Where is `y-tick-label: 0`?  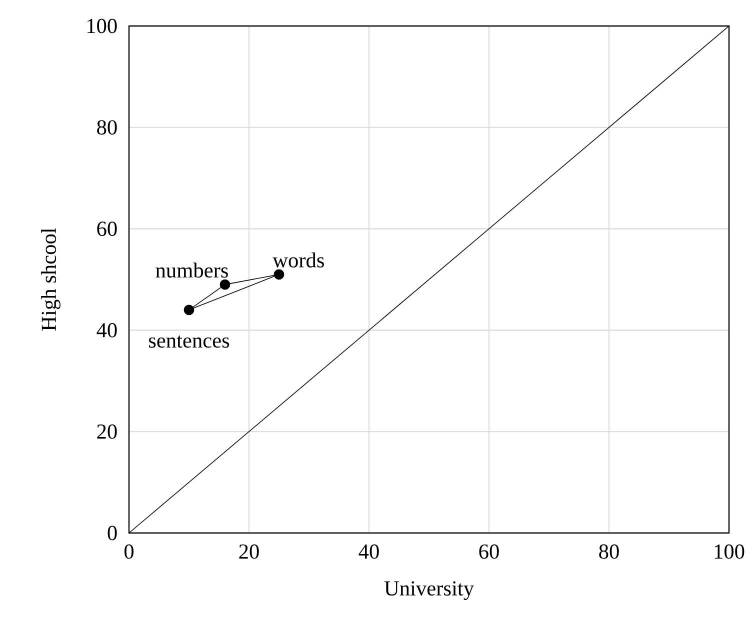
y-tick-label: 0 is located at coordinates (112, 533).